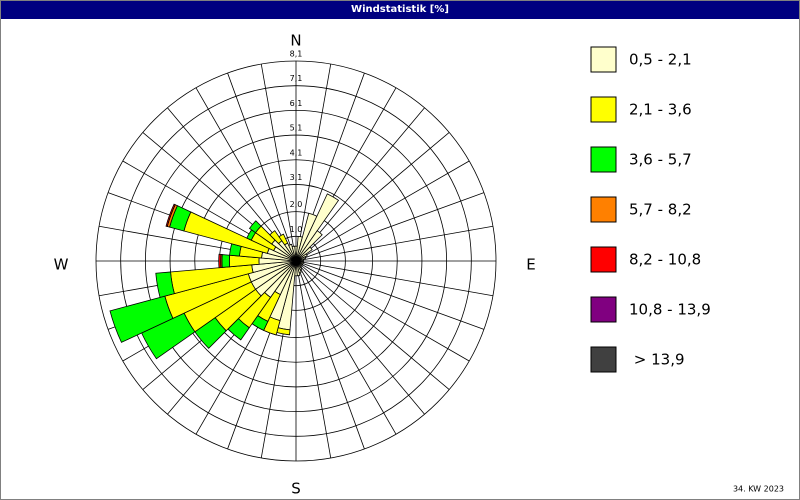 The width and height of the screenshot is (800, 500). I want to click on footer: 34. KW 2023, so click(758, 489).